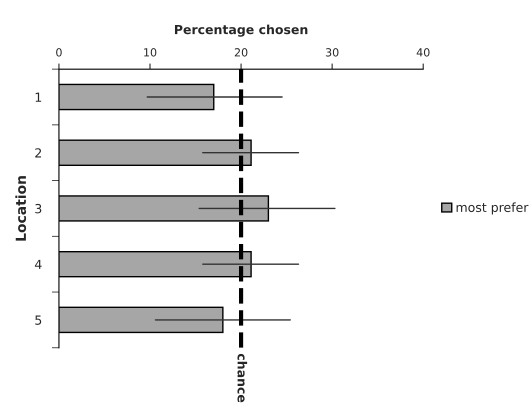 The height and width of the screenshot is (419, 531). Describe the element at coordinates (241, 52) in the screenshot. I see `x-tick-label: 20` at that location.